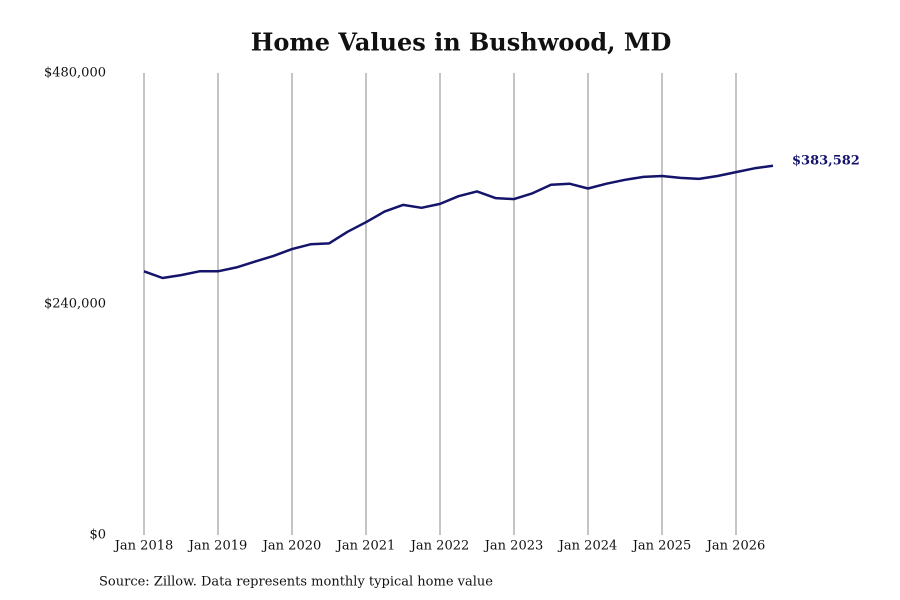 The image size is (900, 600). What do you see at coordinates (75, 304) in the screenshot?
I see `y-tick-label: $240,000` at bounding box center [75, 304].